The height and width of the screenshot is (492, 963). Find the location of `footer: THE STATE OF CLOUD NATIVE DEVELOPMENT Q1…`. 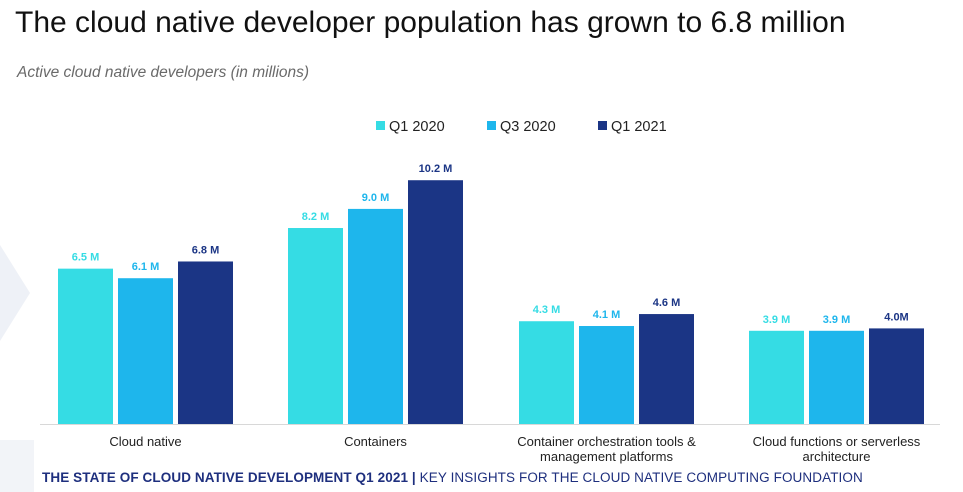

footer: THE STATE OF CLOUD NATIVE DEVELOPMENT Q1… is located at coordinates (452, 477).